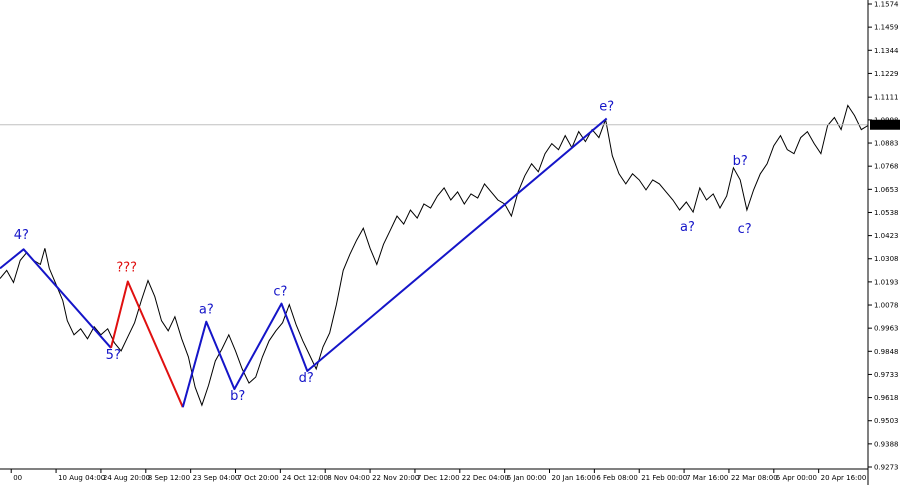  Describe the element at coordinates (745, 229) in the screenshot. I see `wave-label-10: c?` at that location.